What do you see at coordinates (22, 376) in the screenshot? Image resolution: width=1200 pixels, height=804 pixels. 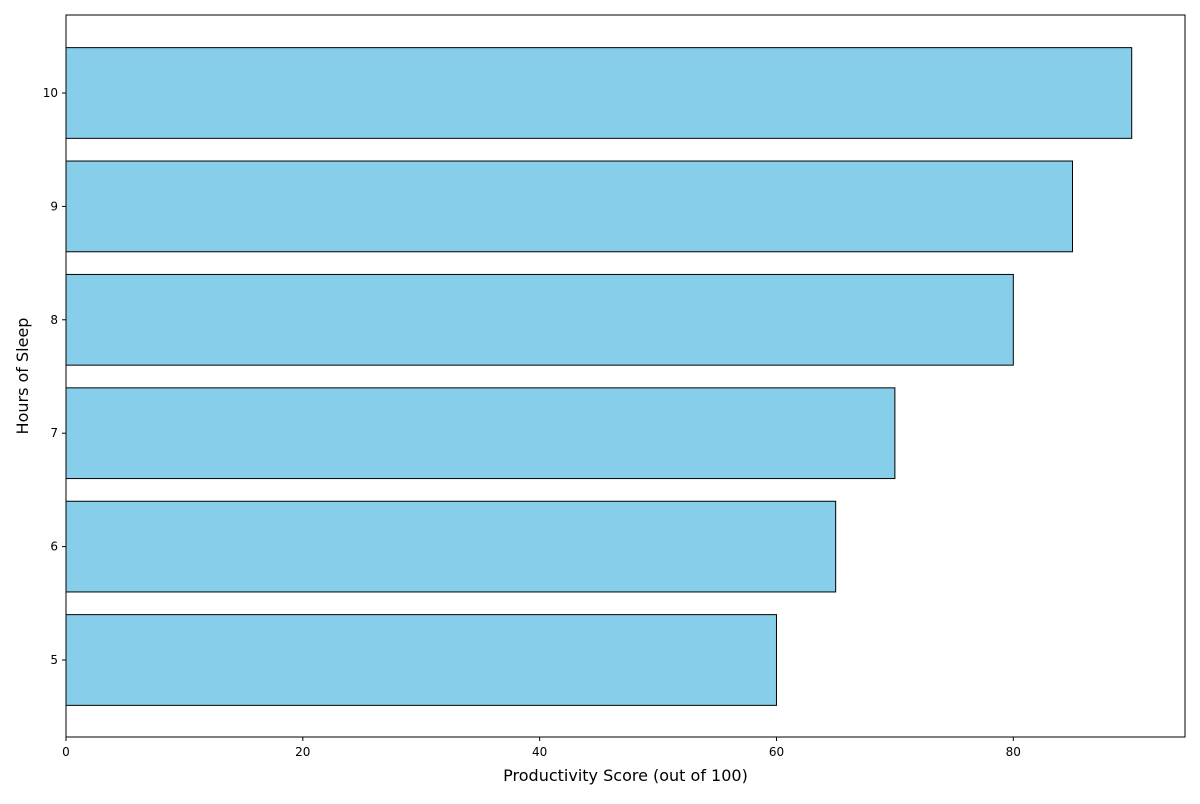 I see `y-axis-label: Hours of Sleep` at bounding box center [22, 376].